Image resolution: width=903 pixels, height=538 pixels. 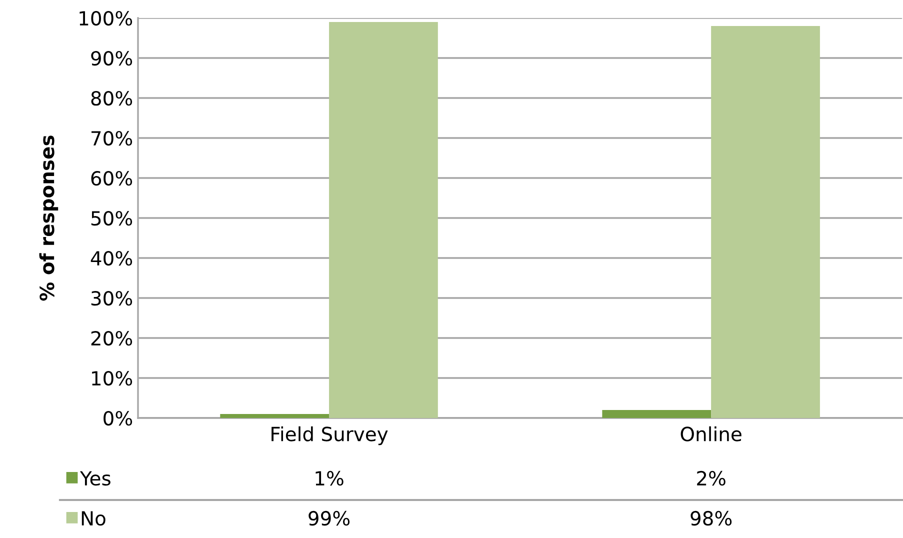 What do you see at coordinates (111, 58) in the screenshot?
I see `y-tick-label: 90%` at bounding box center [111, 58].